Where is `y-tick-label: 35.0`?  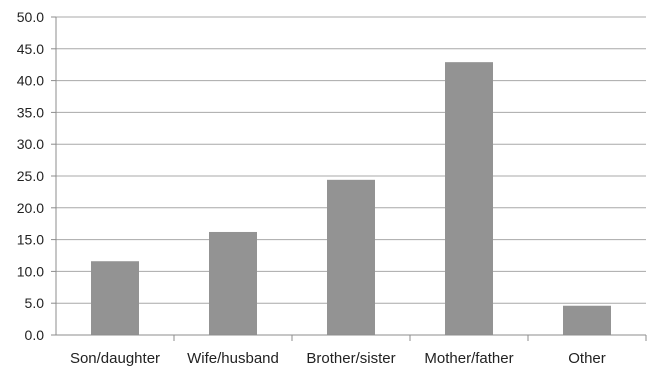 y-tick-label: 35.0 is located at coordinates (30, 112).